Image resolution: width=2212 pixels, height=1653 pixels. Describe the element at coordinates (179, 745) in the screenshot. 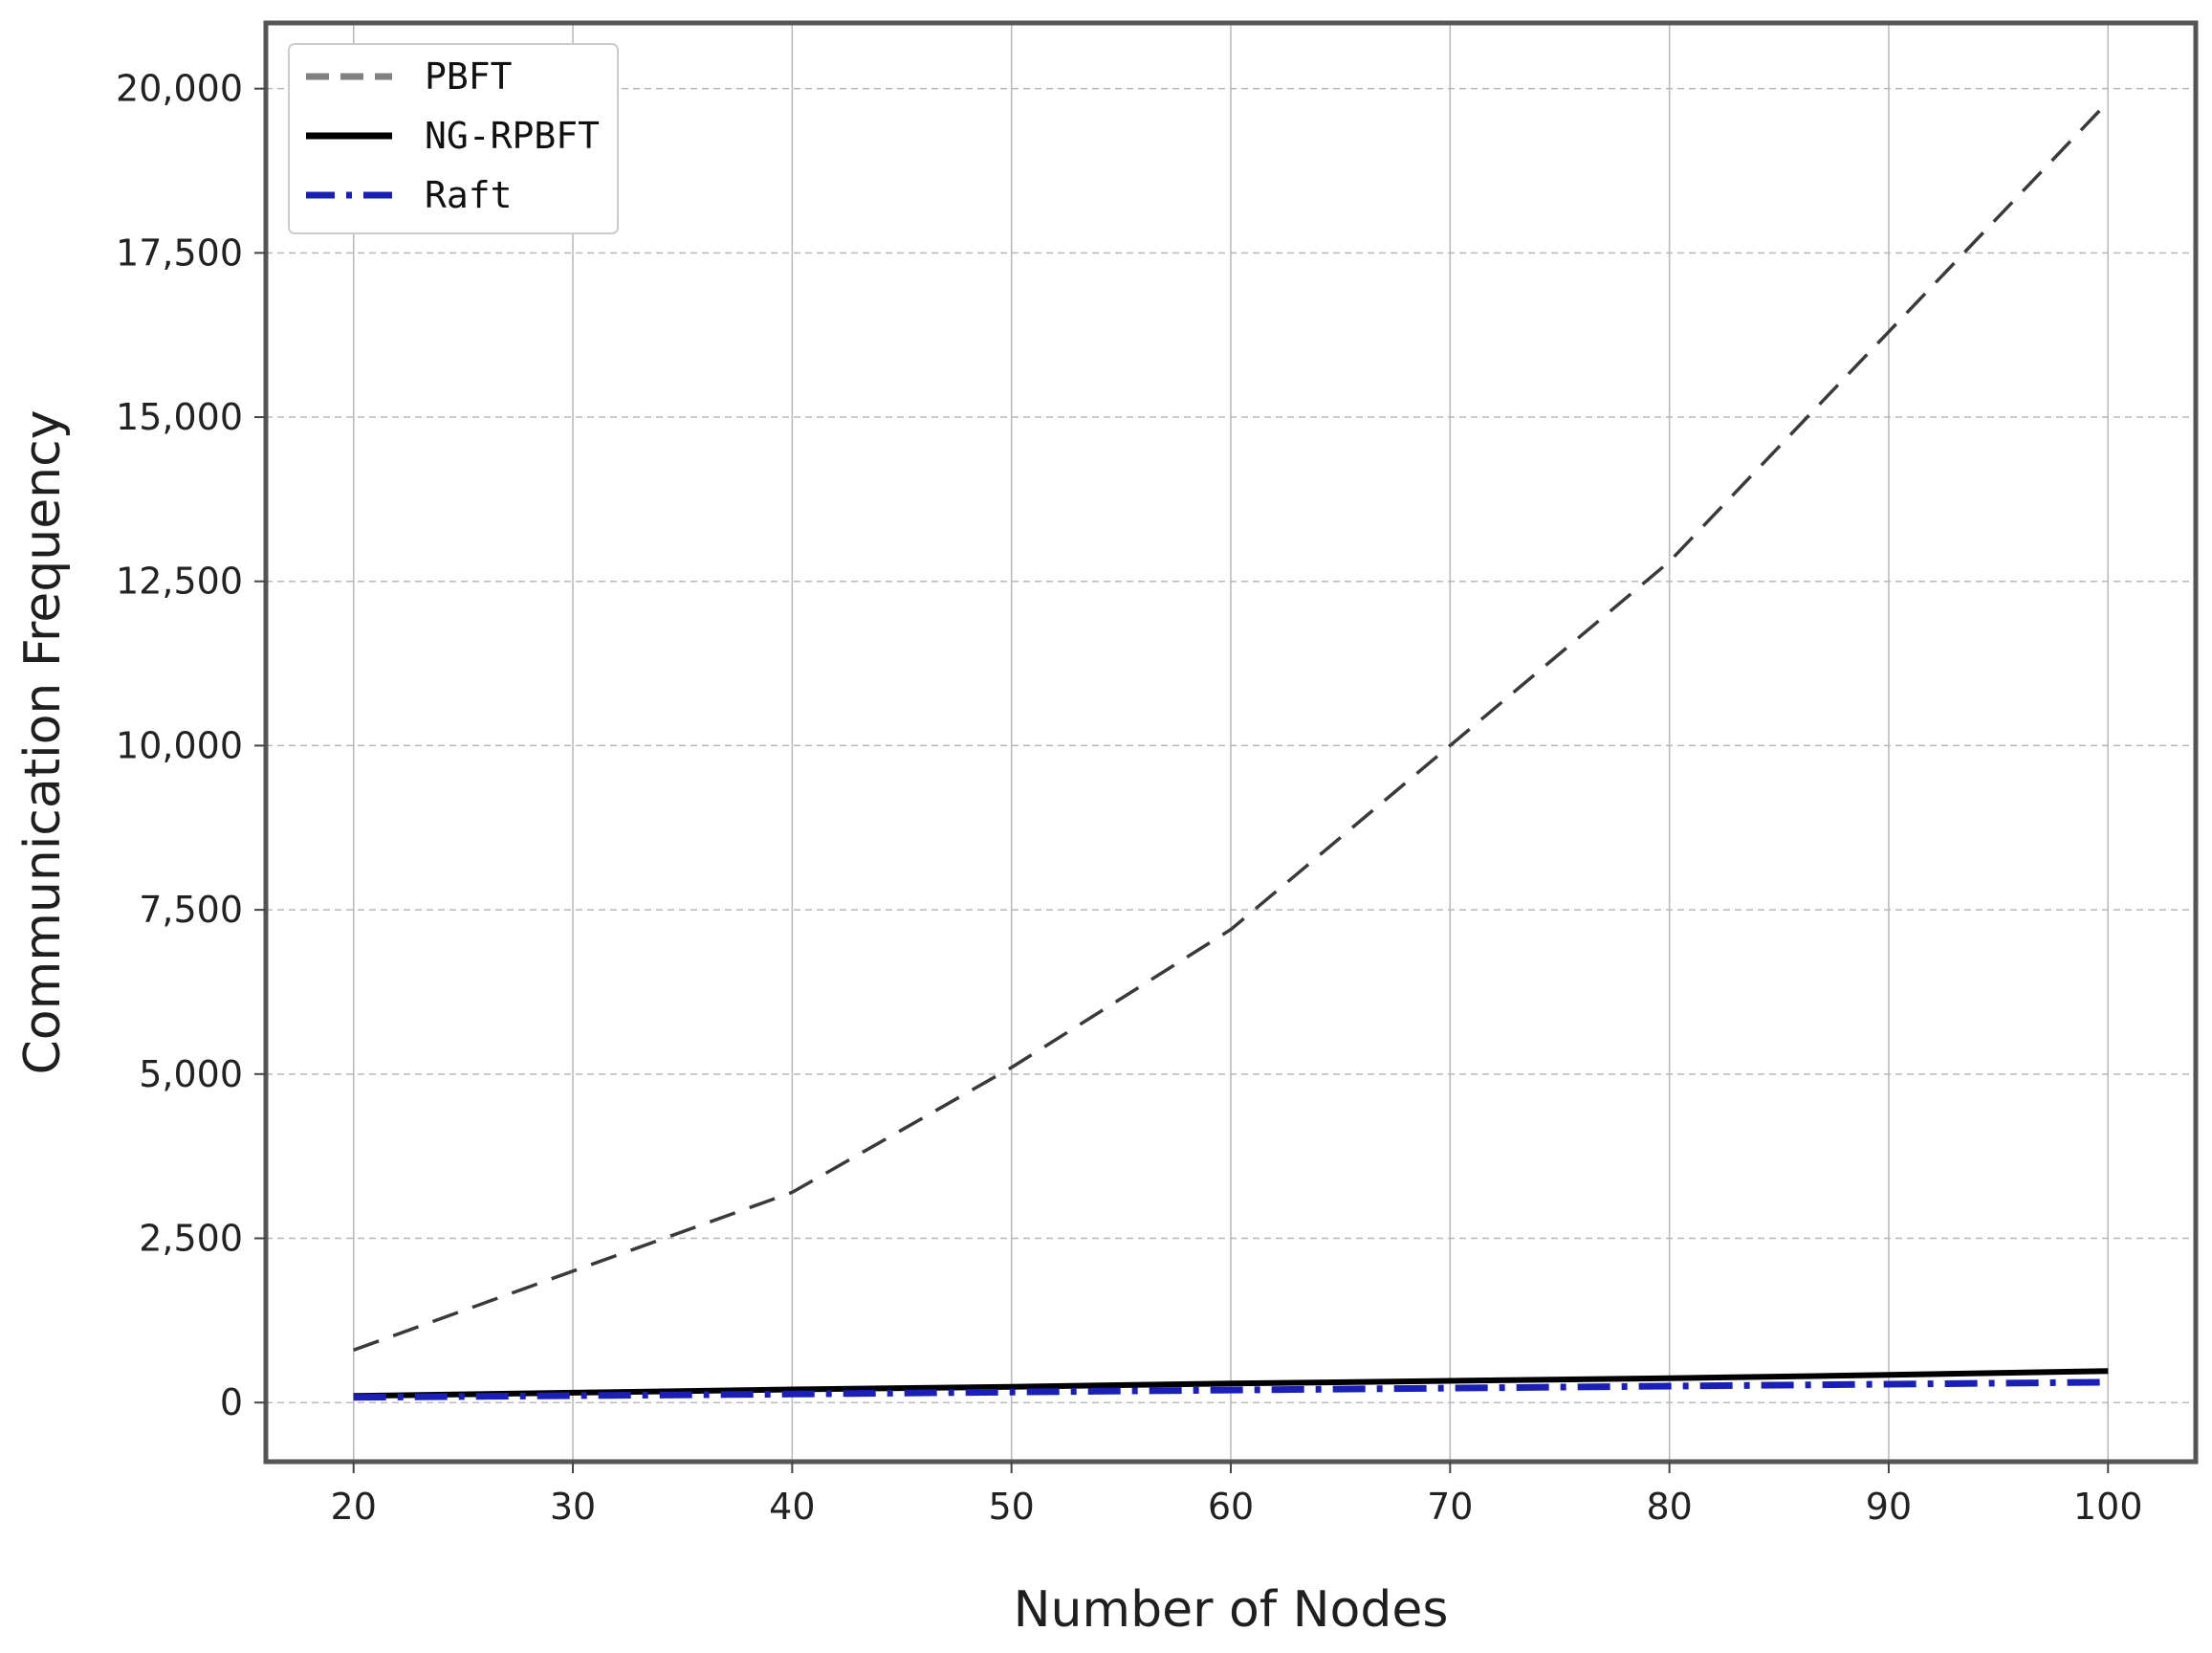

I see `y-tick-label: 10,000` at that location.